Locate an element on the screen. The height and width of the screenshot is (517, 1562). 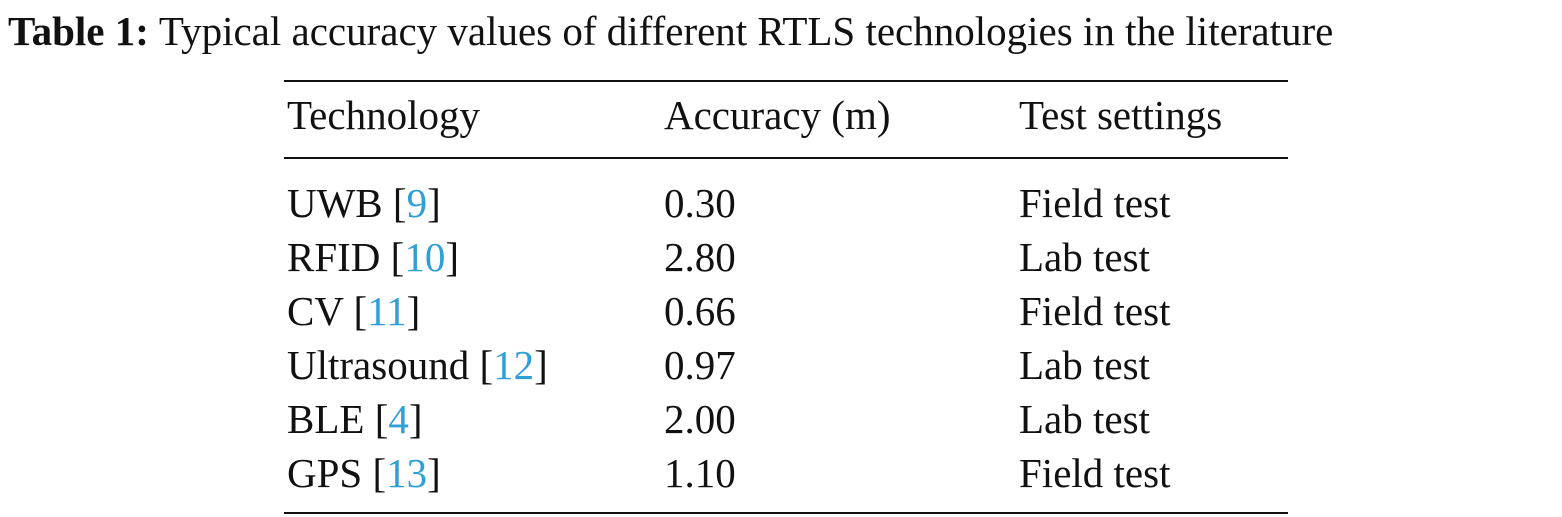
header-accuracy: Accuracy (m) is located at coordinates (777, 115).